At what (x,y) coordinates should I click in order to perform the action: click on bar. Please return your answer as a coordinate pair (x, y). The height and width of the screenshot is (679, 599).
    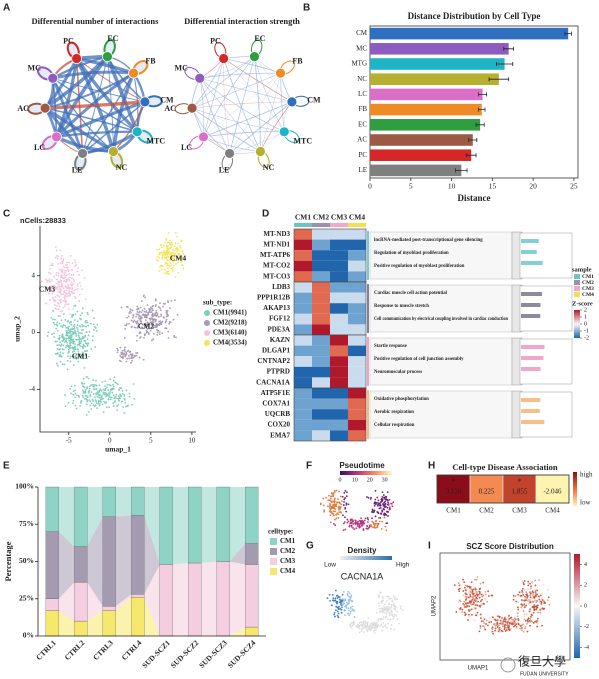
    Looking at the image, I should click on (439, 49).